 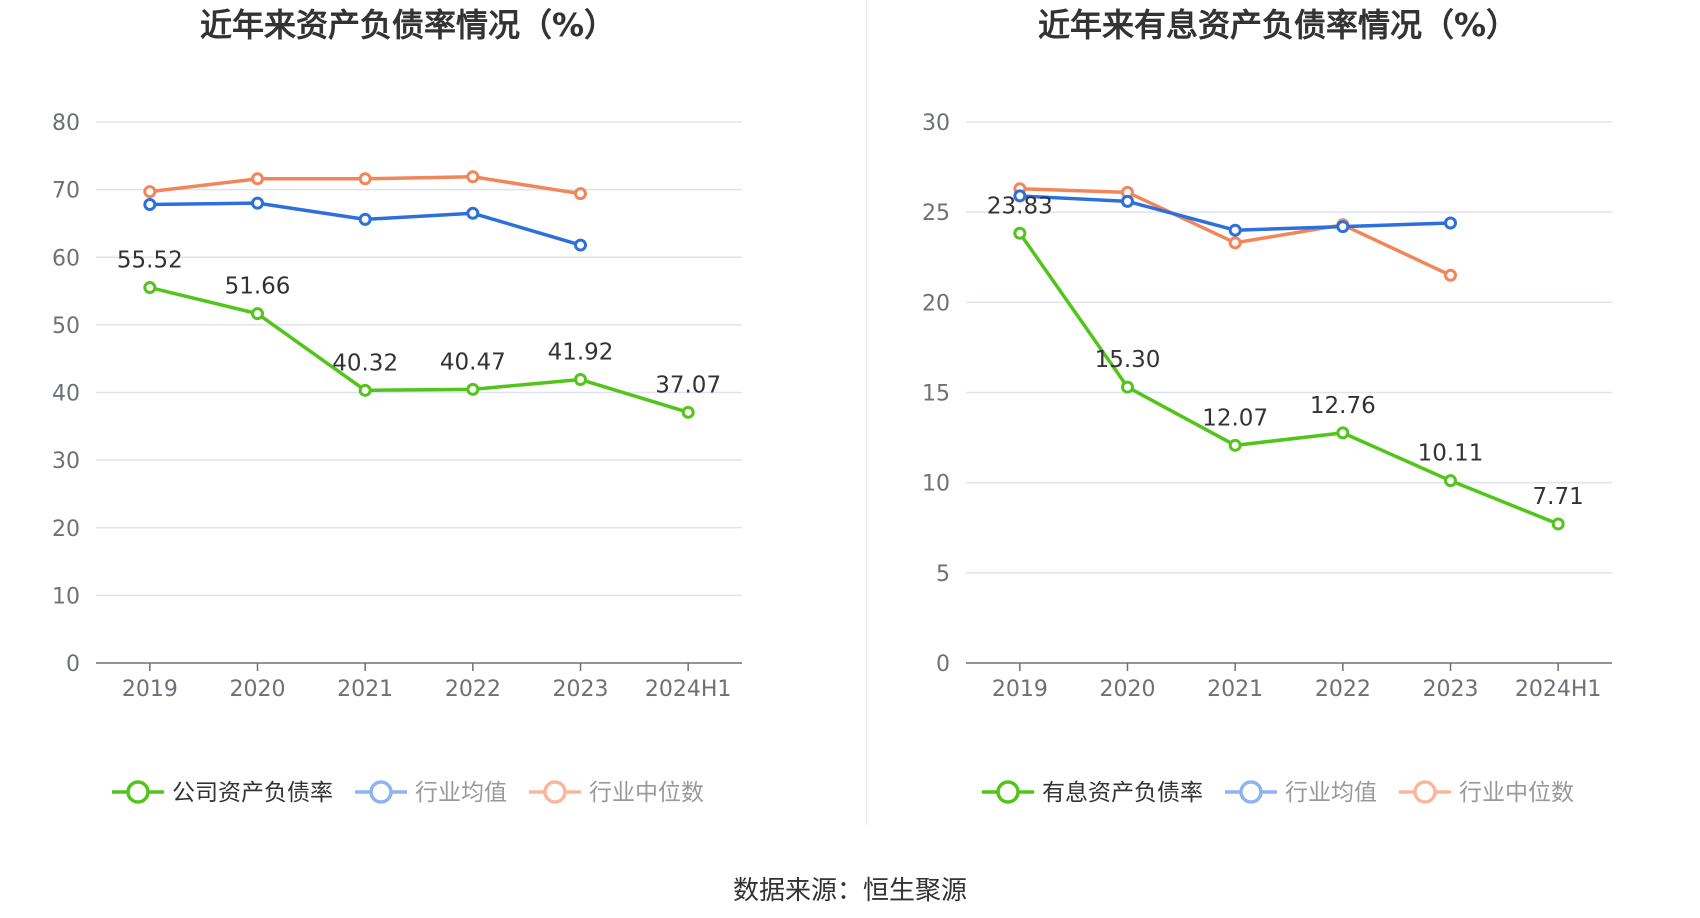 I want to click on y-tick-label: 15, so click(x=936, y=394).